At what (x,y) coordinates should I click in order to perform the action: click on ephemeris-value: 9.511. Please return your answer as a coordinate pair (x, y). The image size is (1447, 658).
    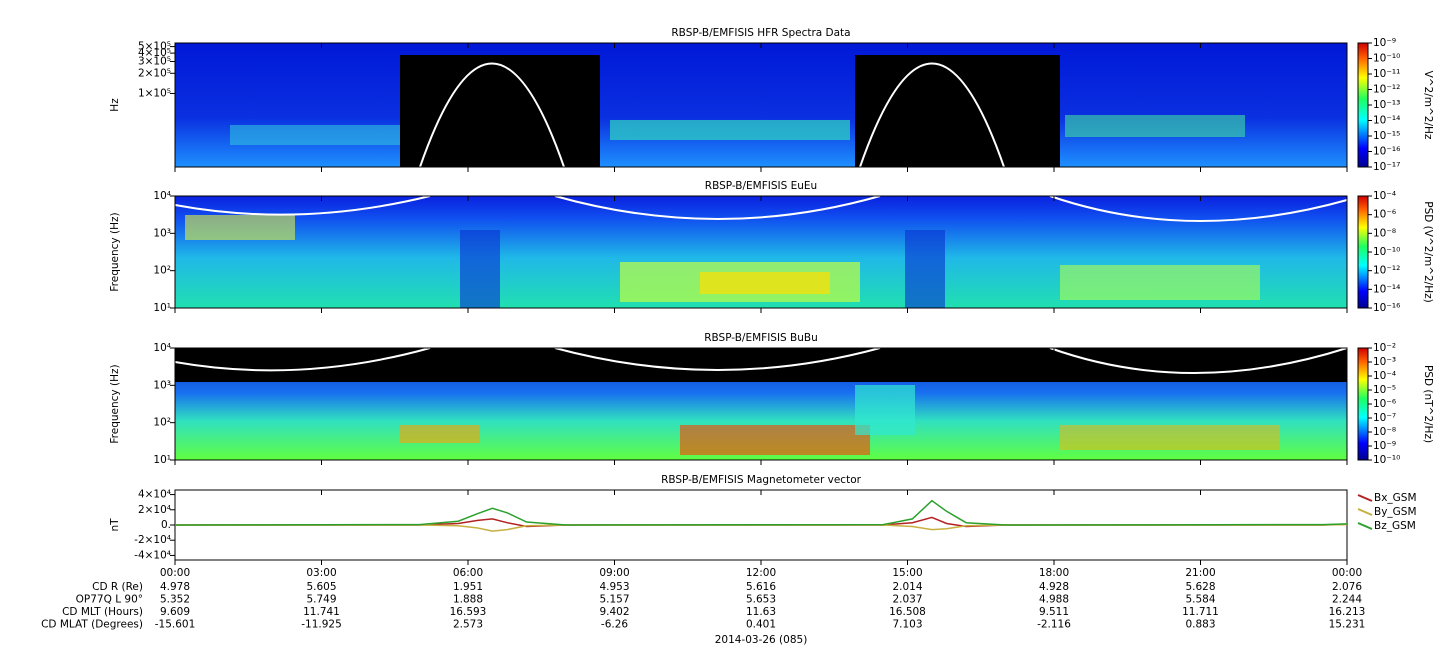
    Looking at the image, I should click on (1054, 612).